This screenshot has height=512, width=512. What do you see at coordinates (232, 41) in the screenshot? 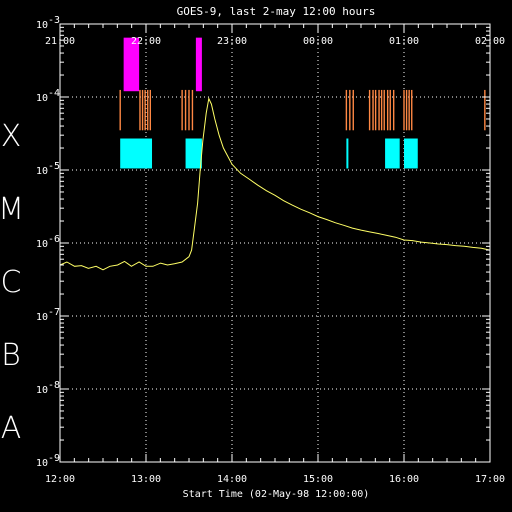
I see `top-tick-label: 23:00` at bounding box center [232, 41].